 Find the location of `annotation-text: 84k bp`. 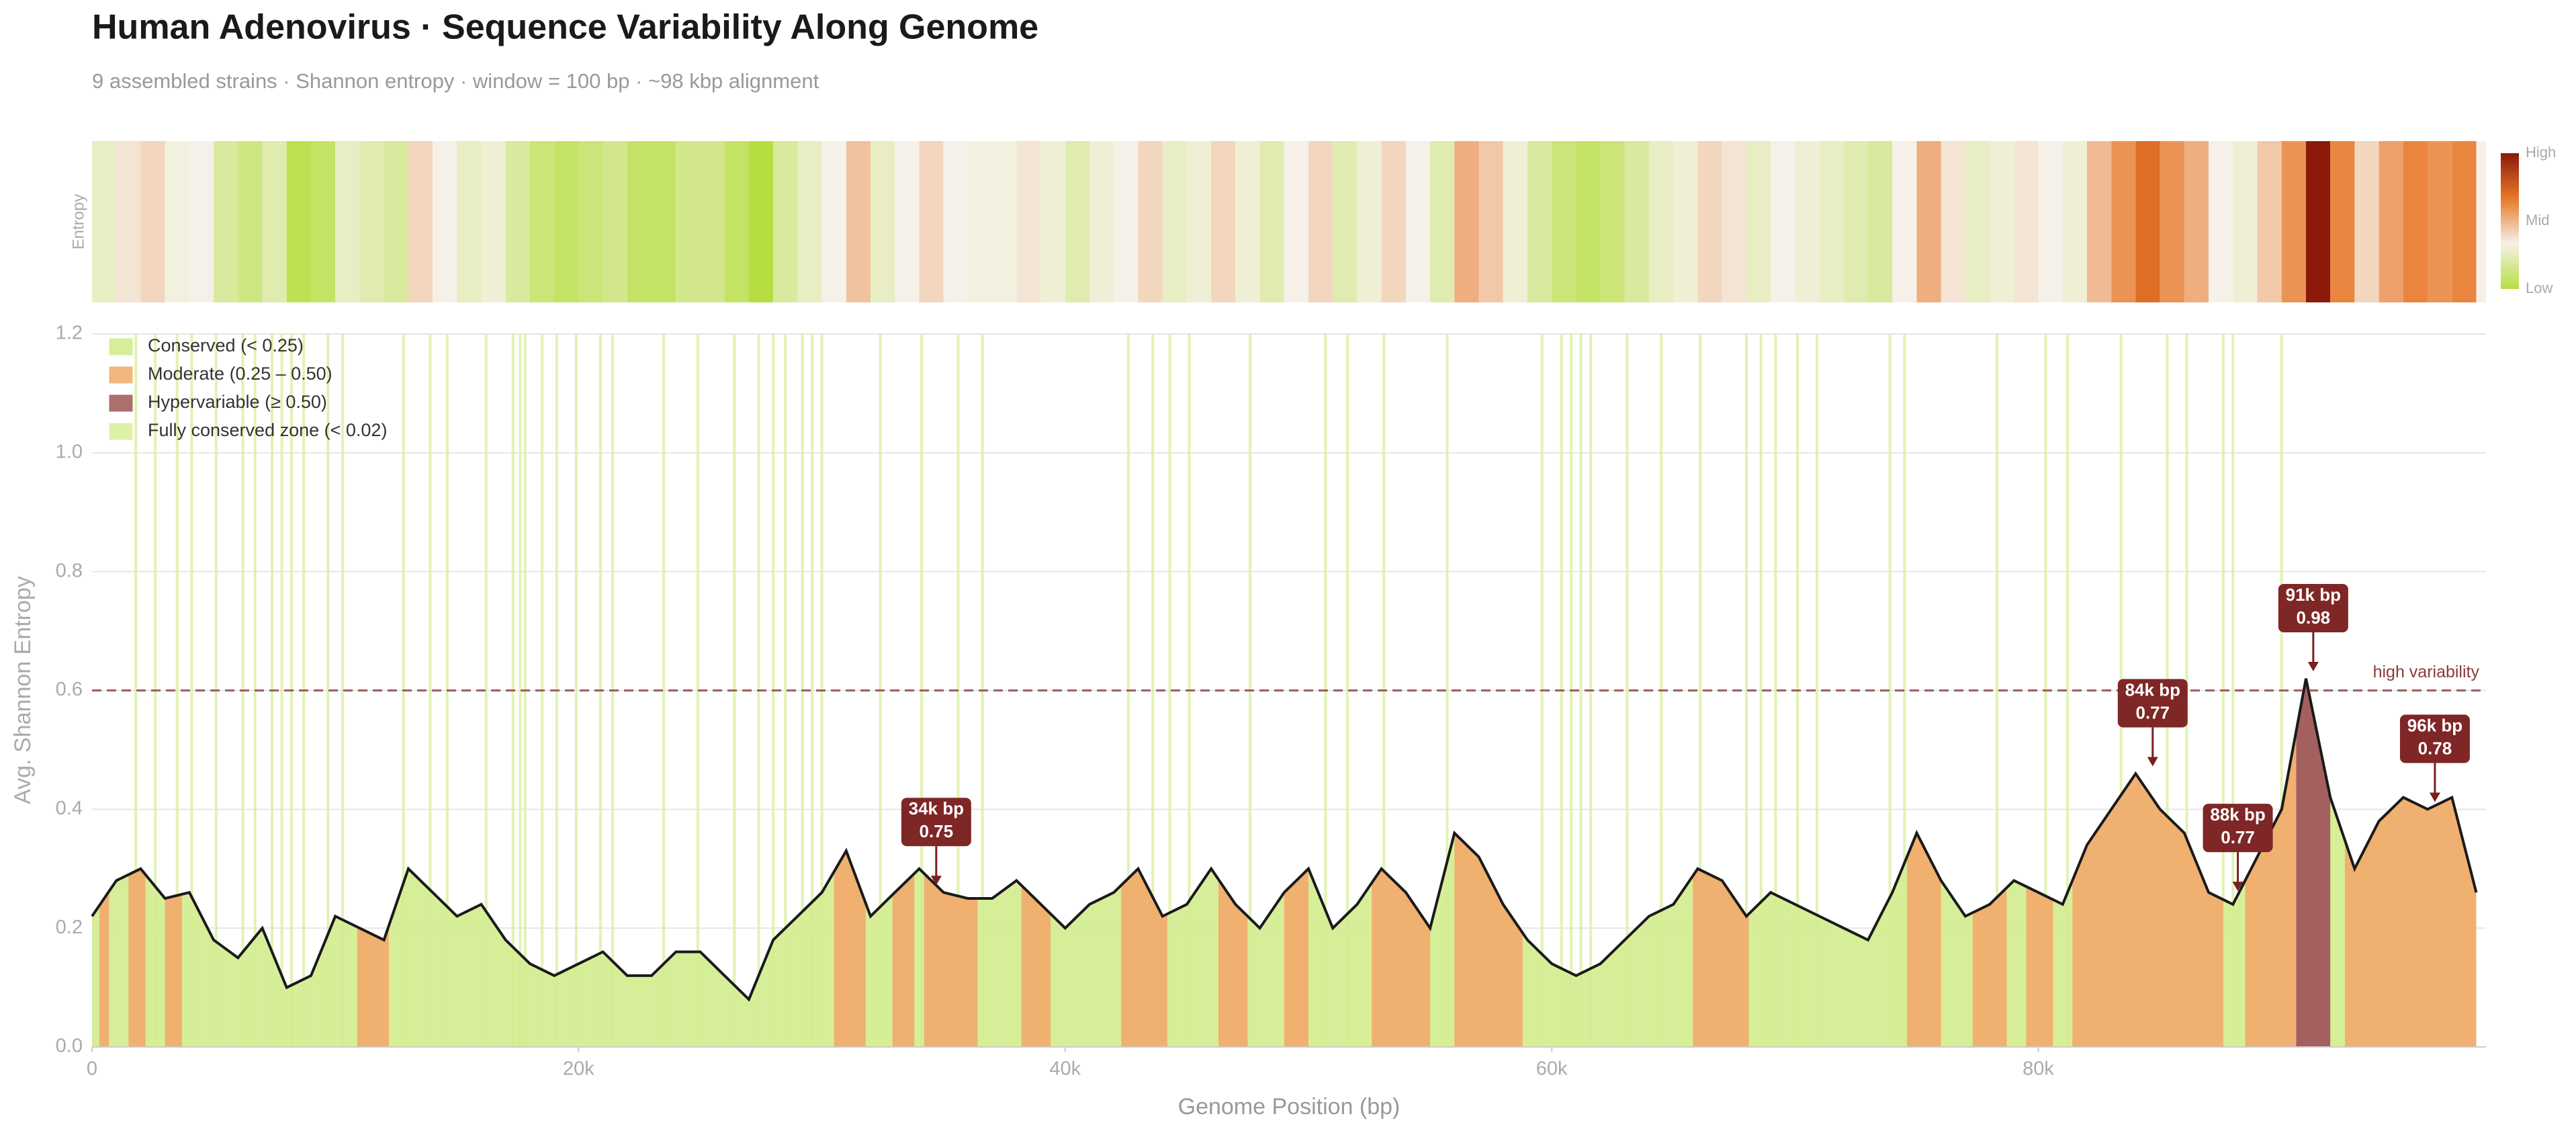

annotation-text: 84k bp is located at coordinates (2153, 689).